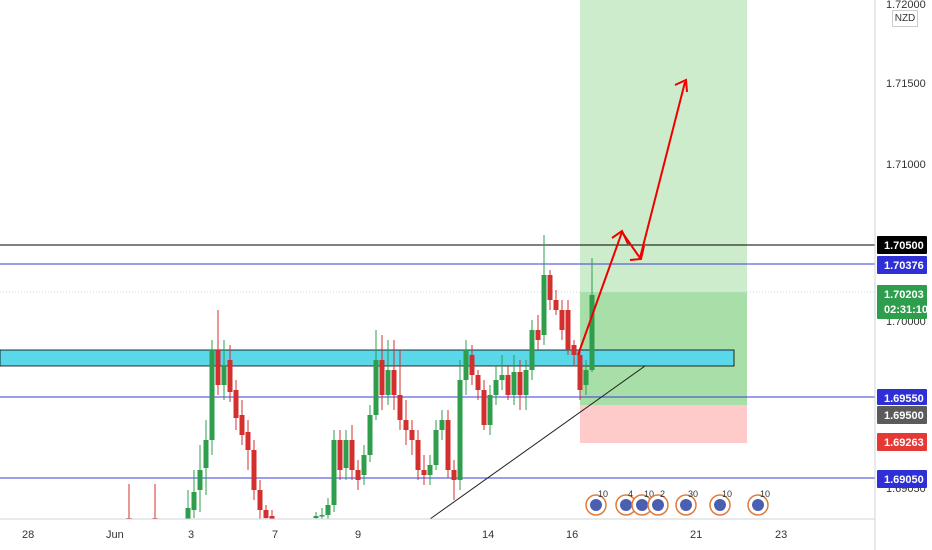  Describe the element at coordinates (632, 217) in the screenshot. I see `projection-arrow` at that location.